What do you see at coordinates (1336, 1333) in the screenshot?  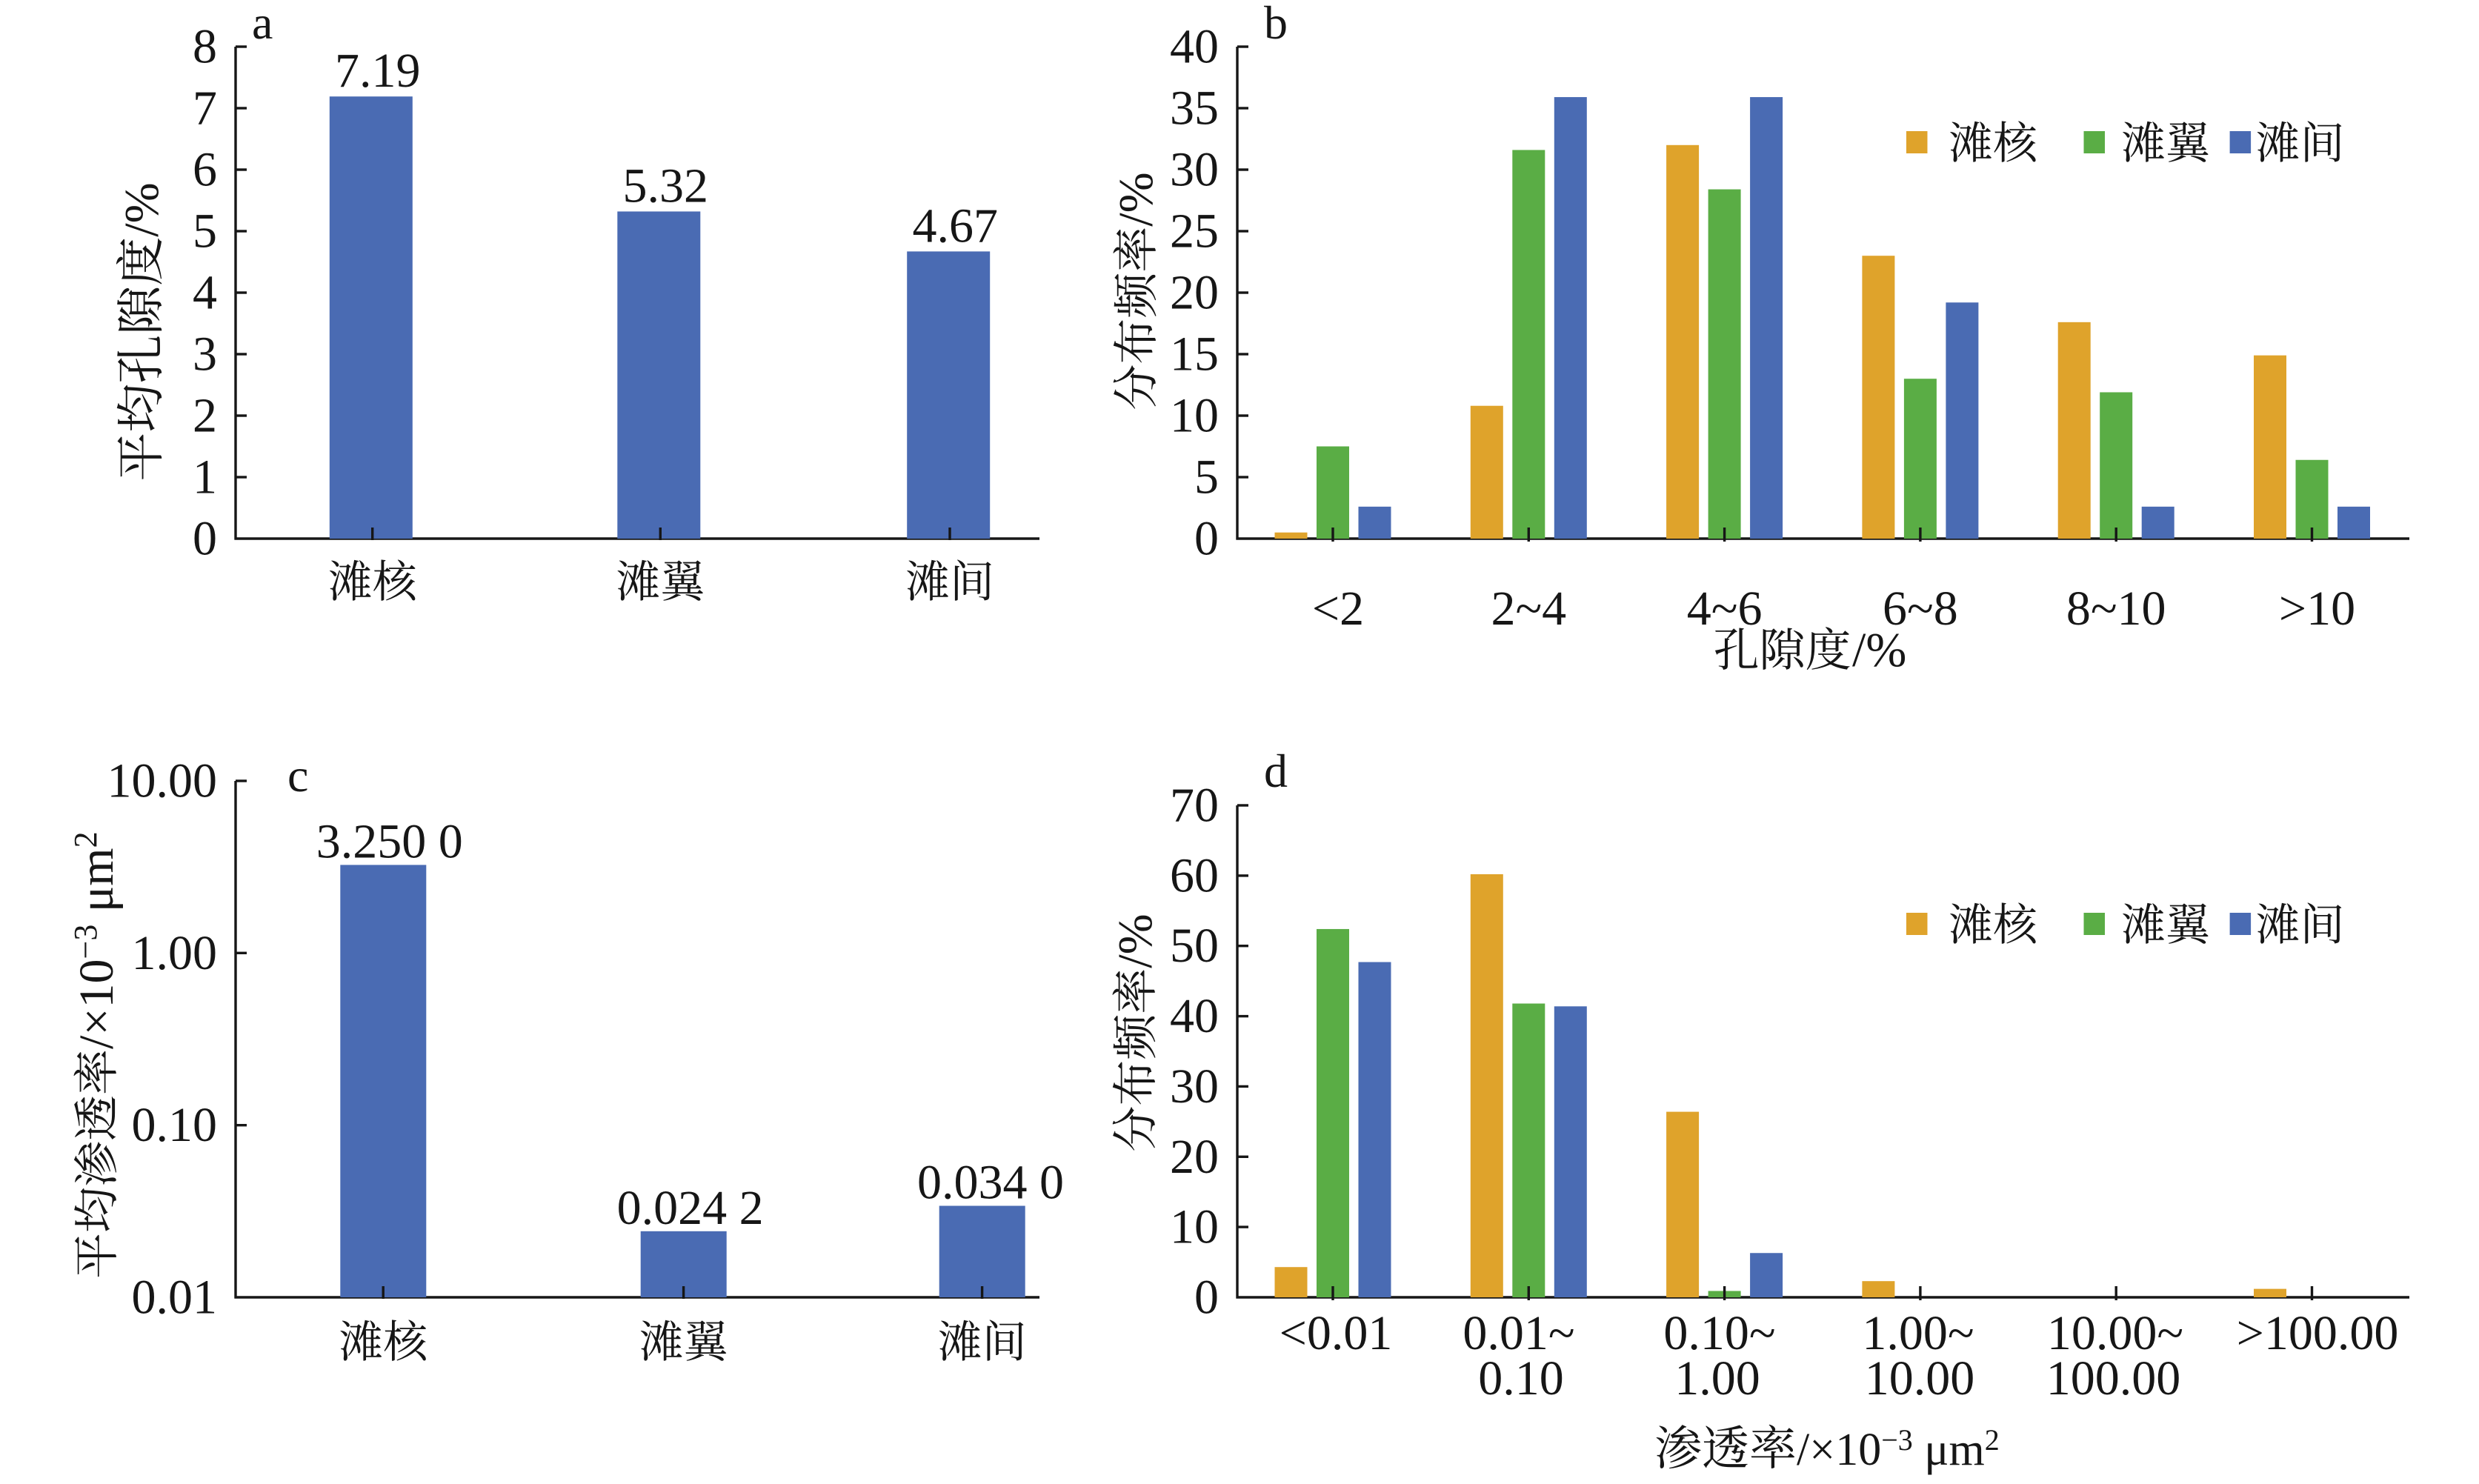 I see `svg-text: <0.01` at bounding box center [1336, 1333].